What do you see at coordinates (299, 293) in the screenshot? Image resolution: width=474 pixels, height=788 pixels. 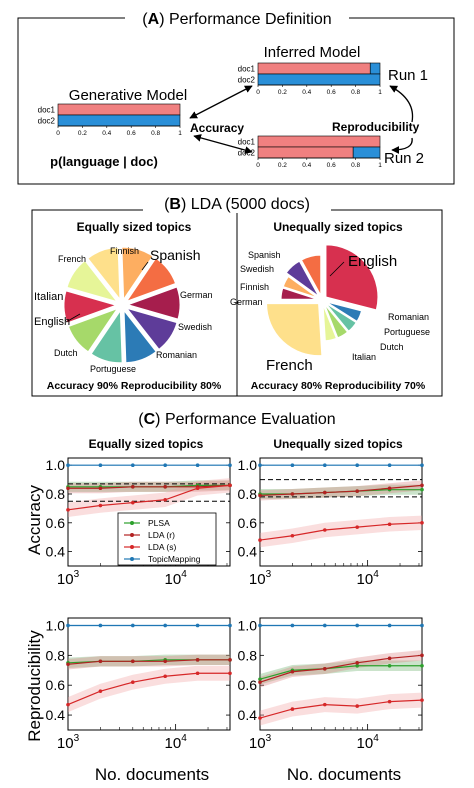 I see `pie-slice-german` at bounding box center [299, 293].